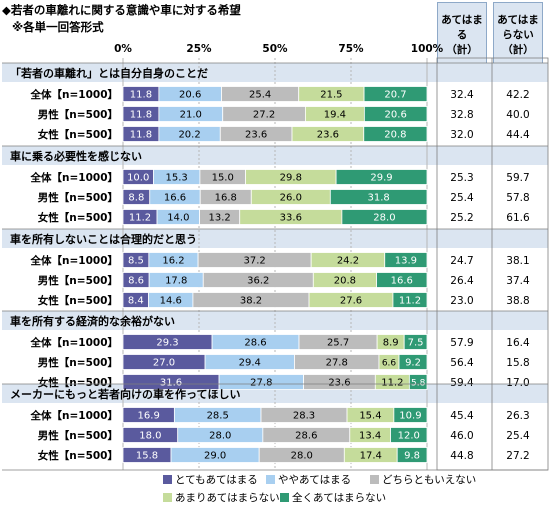  Describe the element at coordinates (517, 301) in the screenshot. I see `disagree-total-value: 38.8` at that location.